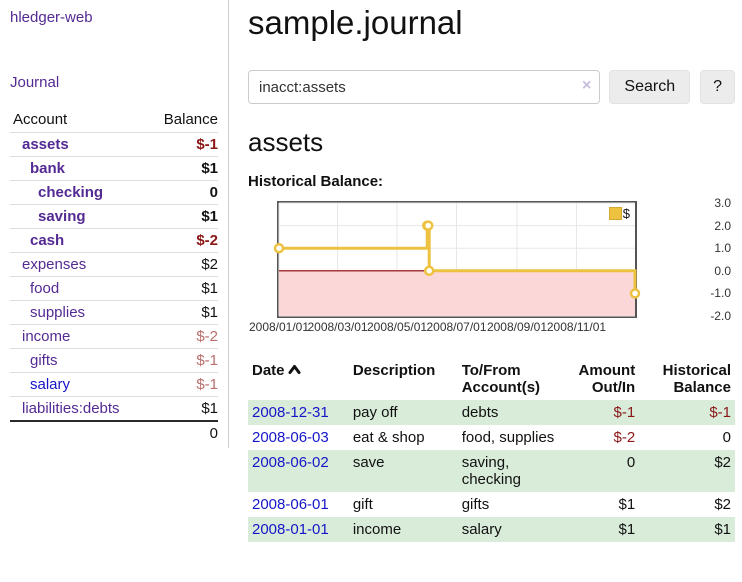  I want to click on account-link-assets: assets, so click(45, 144).